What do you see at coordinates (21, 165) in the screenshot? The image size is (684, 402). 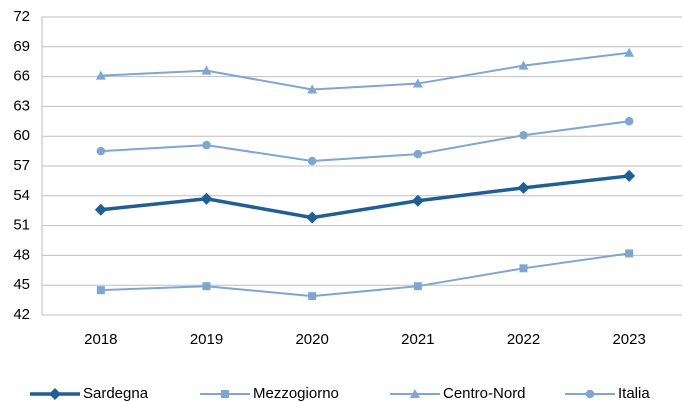 I see `y-tick-label: 57` at bounding box center [21, 165].